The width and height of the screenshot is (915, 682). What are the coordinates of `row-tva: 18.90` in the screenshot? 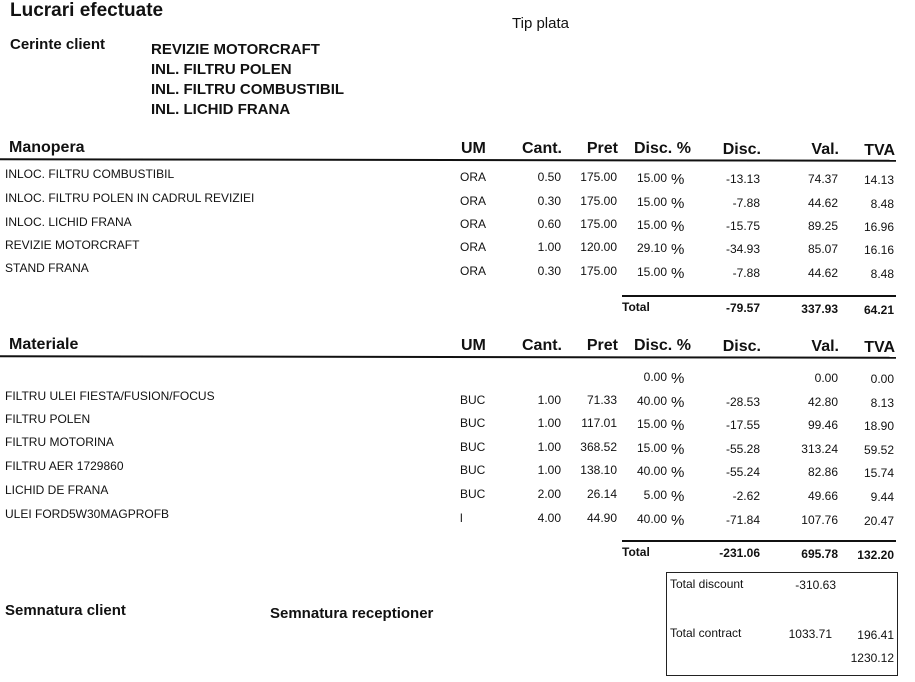 It's located at (878, 426).